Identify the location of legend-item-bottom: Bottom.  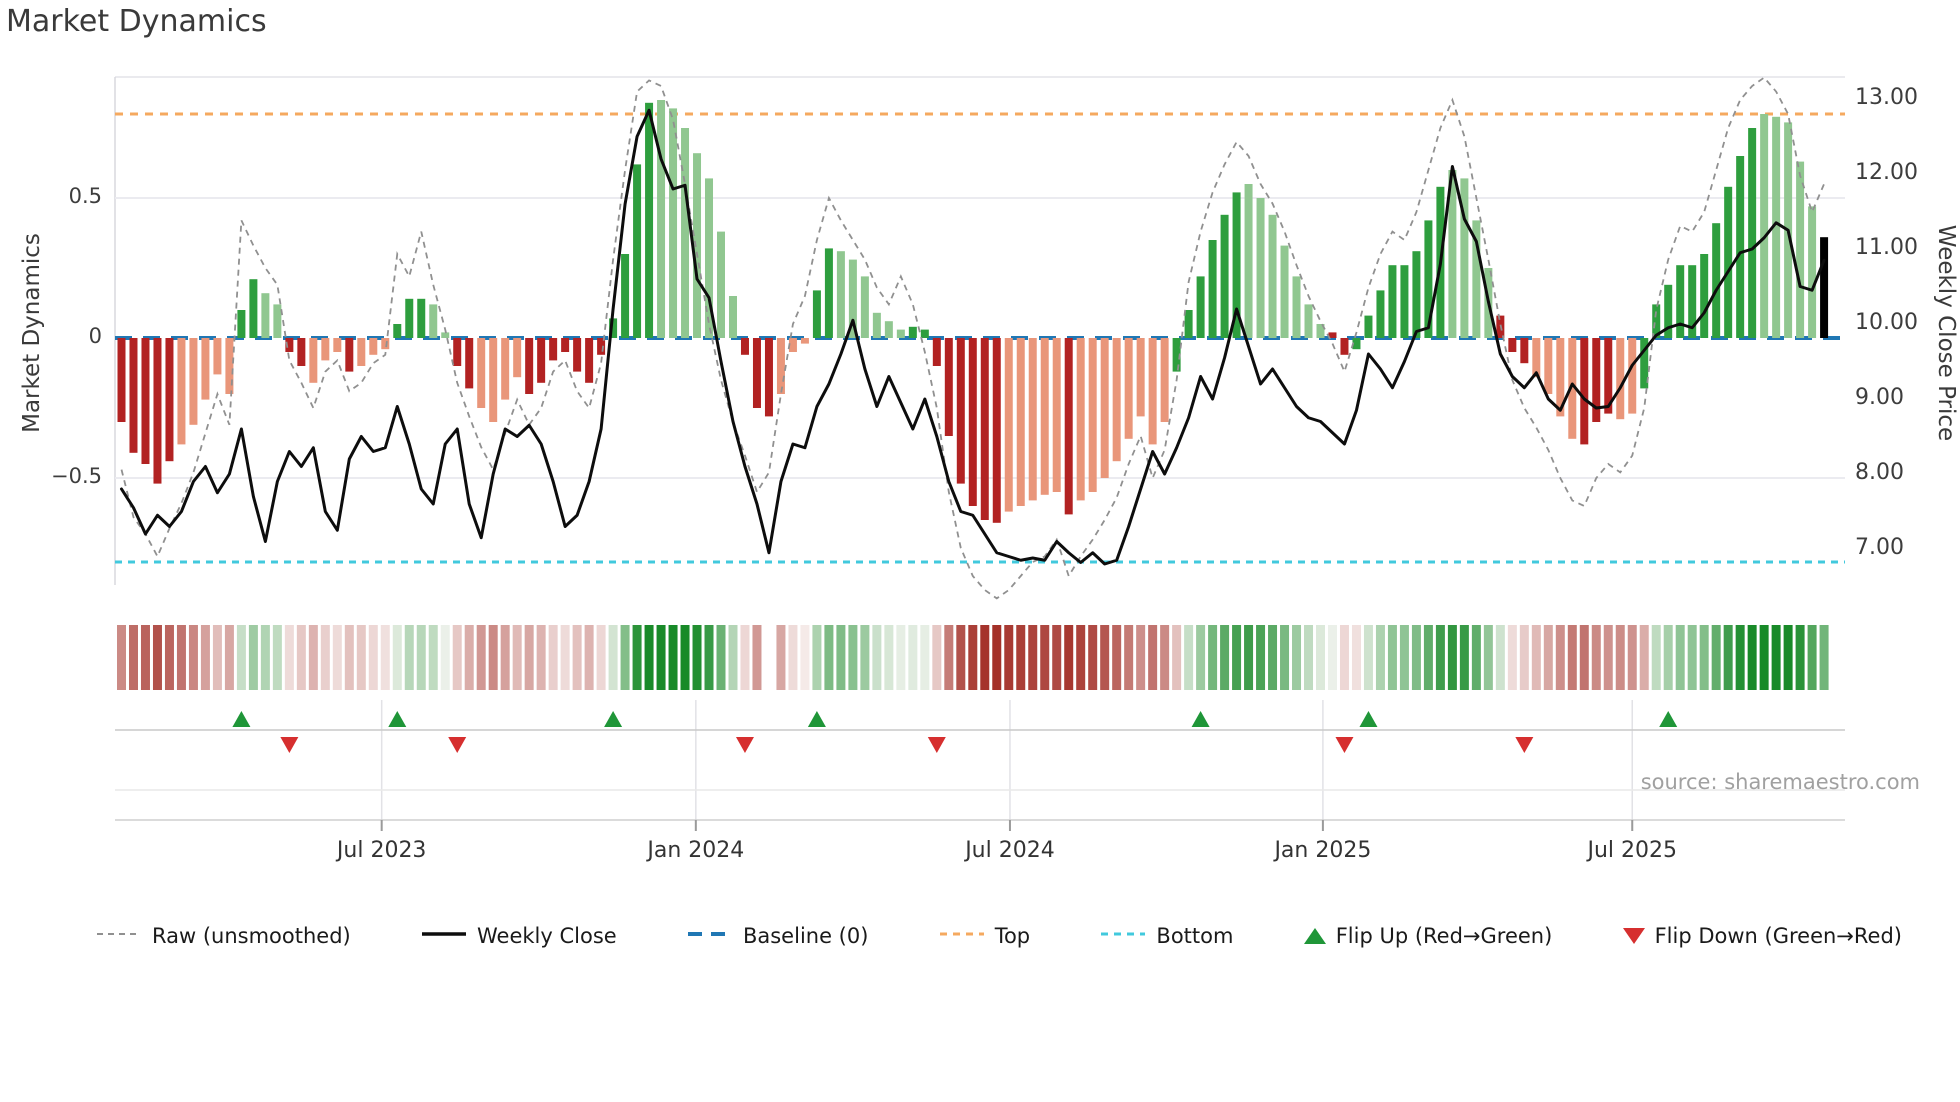
(1166, 936).